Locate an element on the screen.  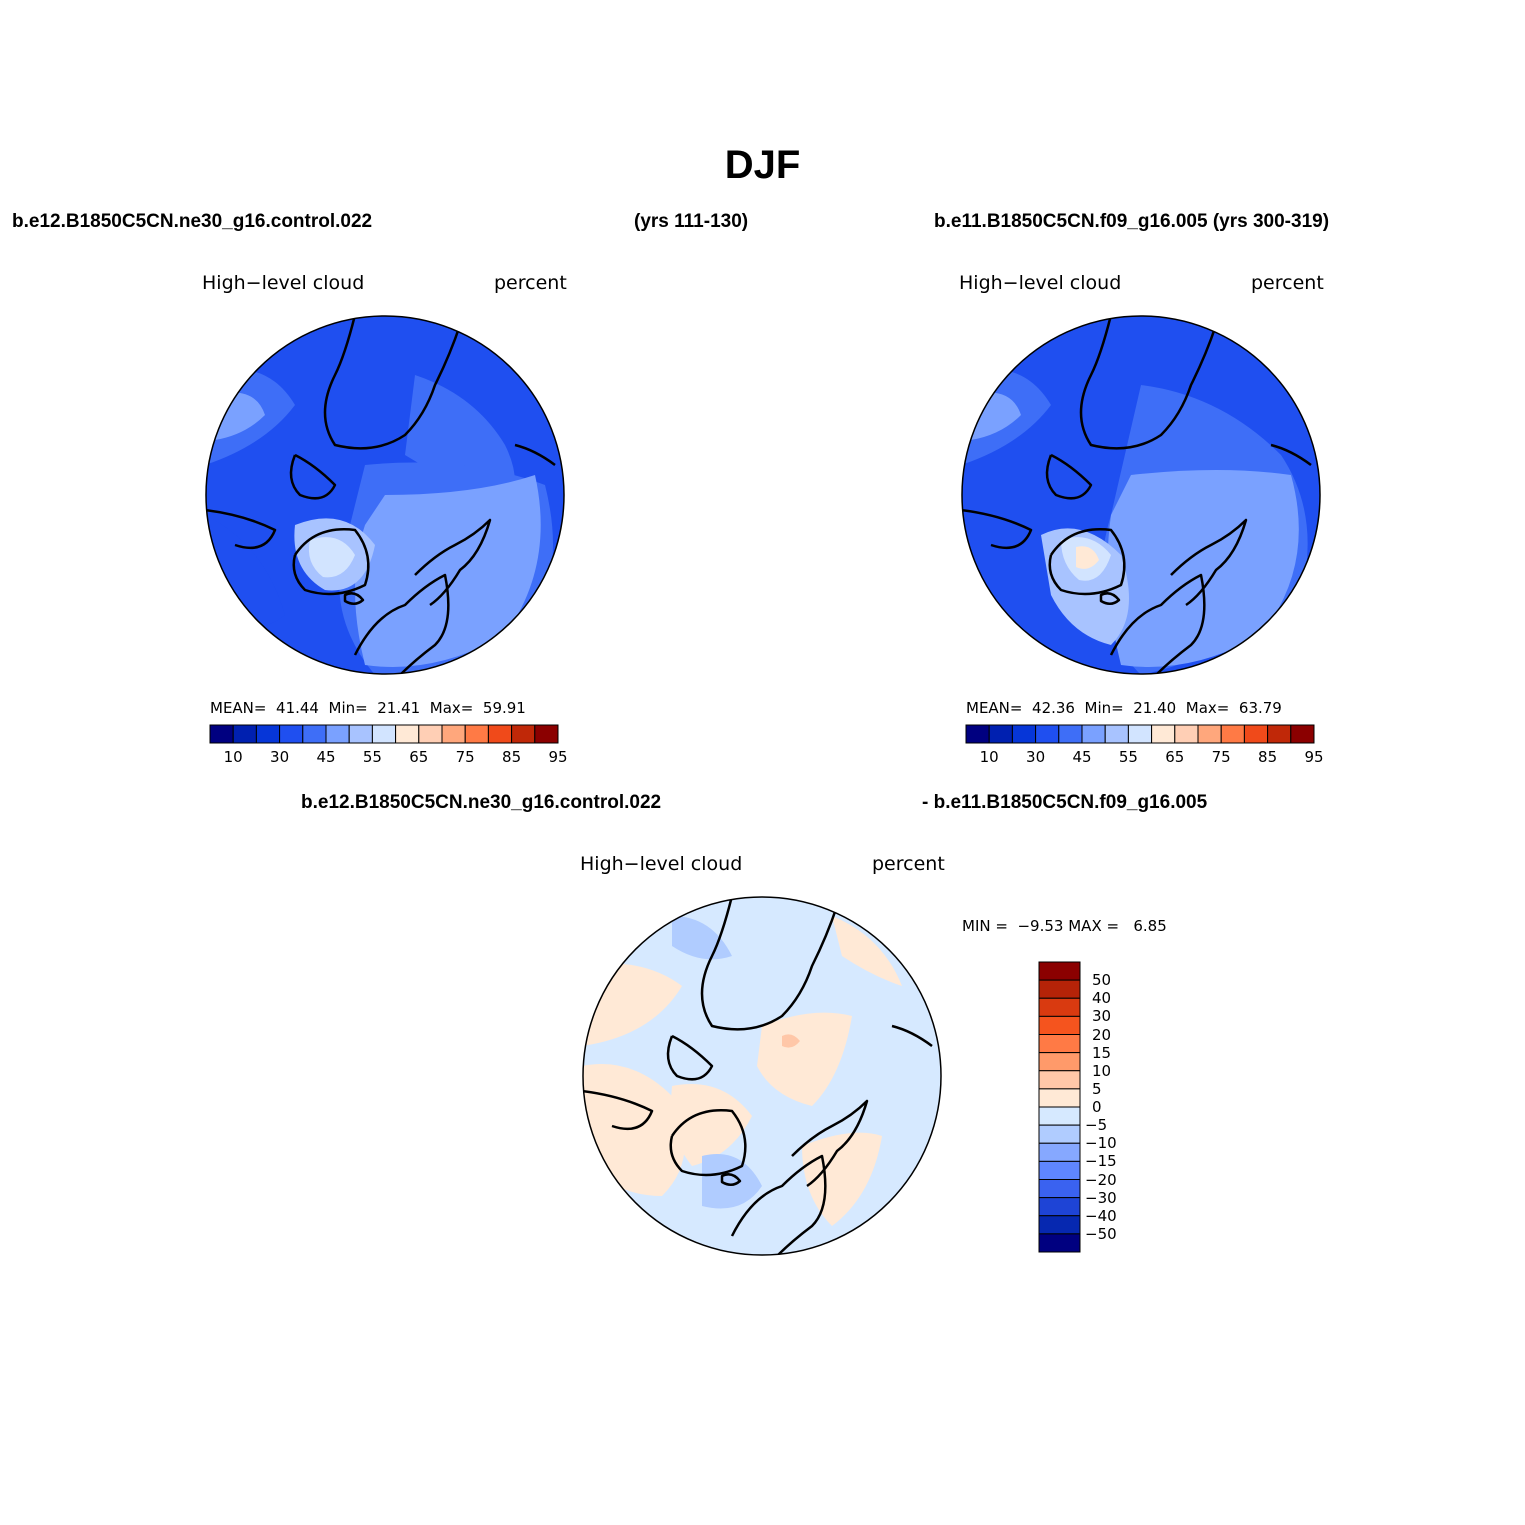
diff-case-b-label: - b.e11.B1850C5CN.f09_g16.005 is located at coordinates (1065, 802).